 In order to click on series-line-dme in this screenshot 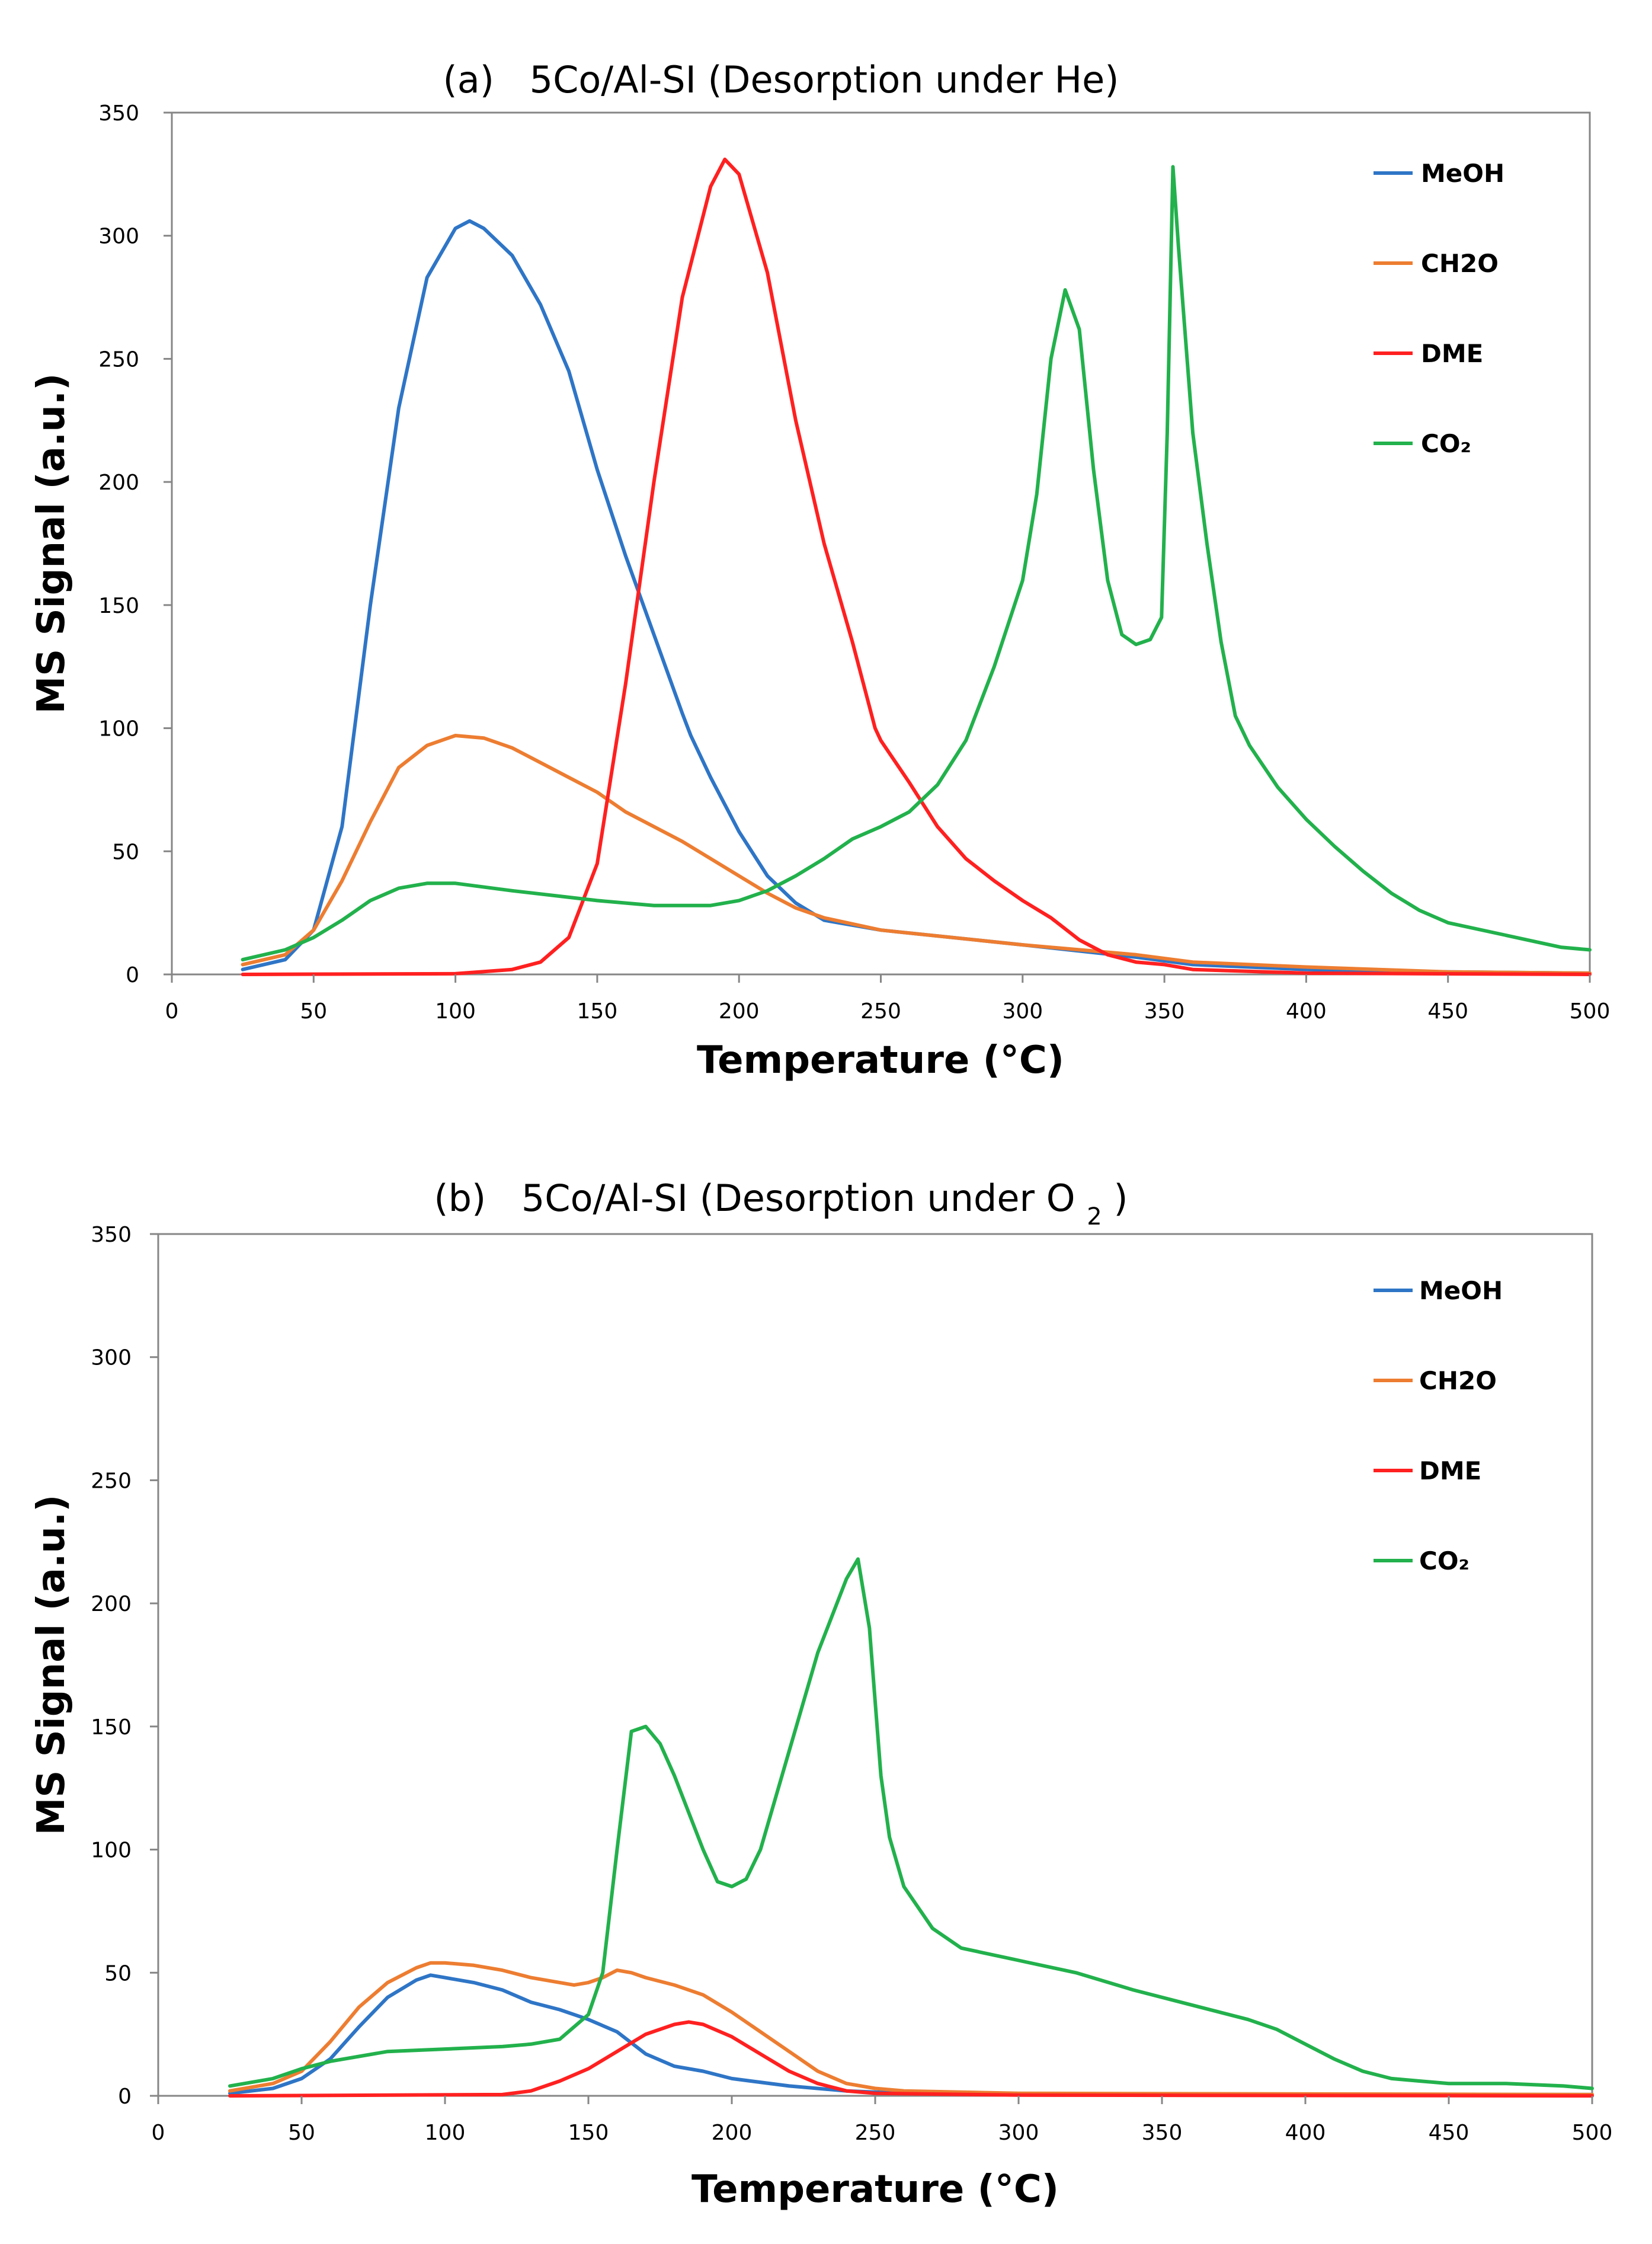, I will do `click(911, 2059)`.